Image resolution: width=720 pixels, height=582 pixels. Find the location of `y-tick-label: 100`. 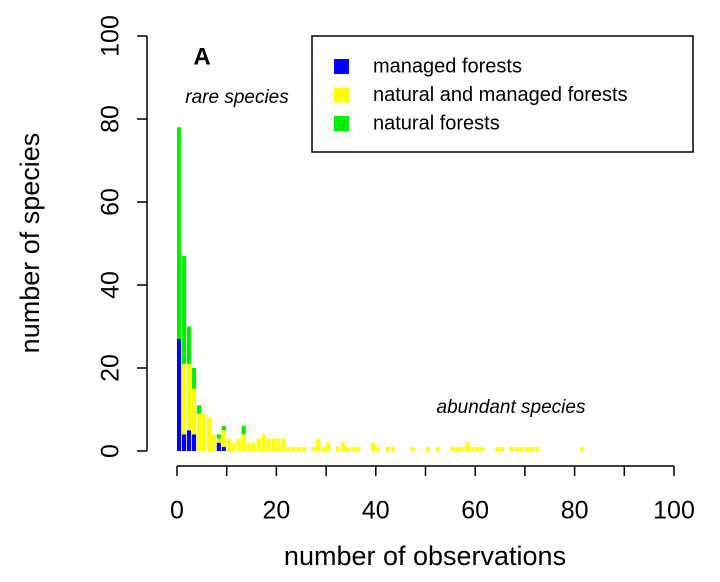

y-tick-label: 100 is located at coordinates (111, 36).